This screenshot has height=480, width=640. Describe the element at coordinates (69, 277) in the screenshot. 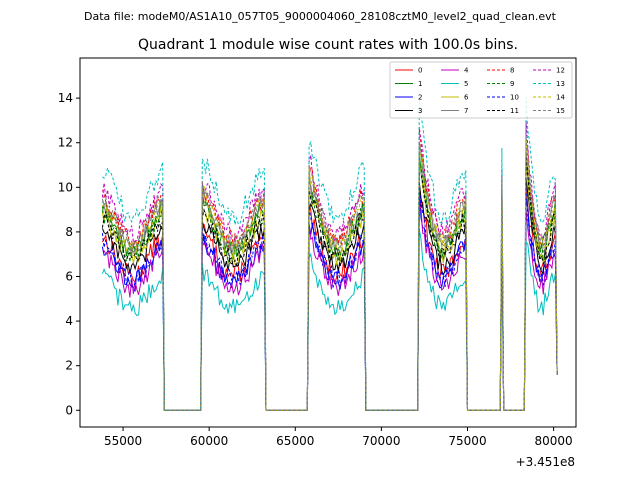

I see `y-tick-label: 6` at that location.